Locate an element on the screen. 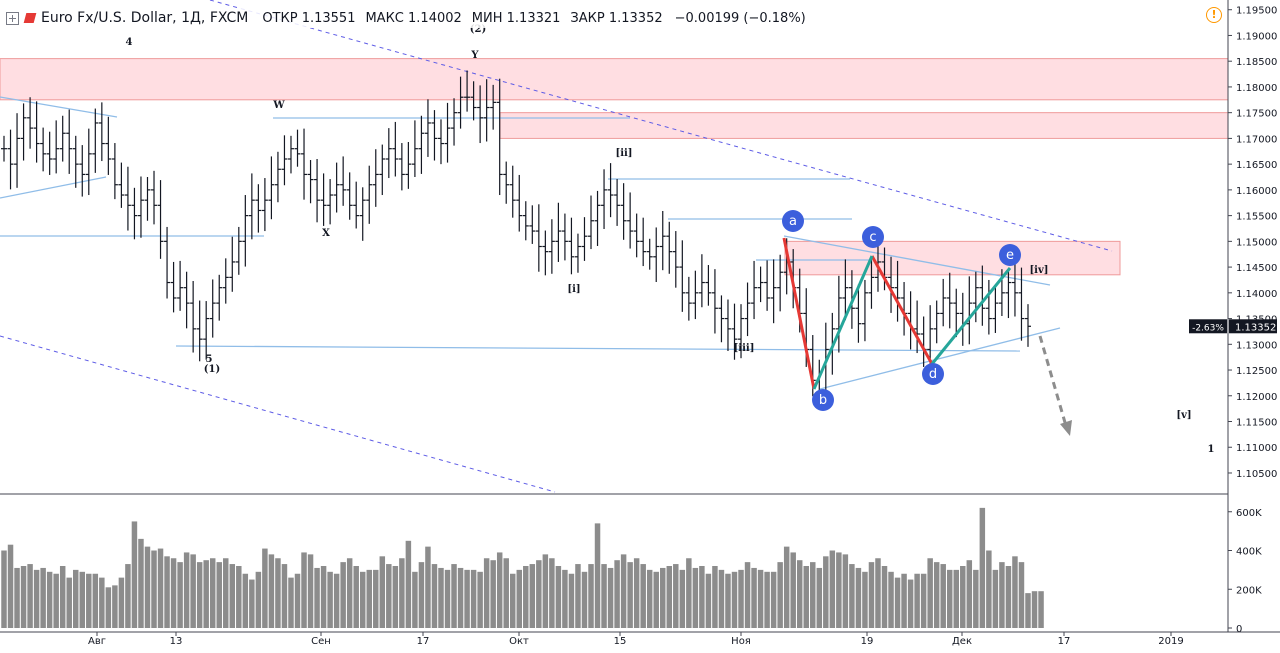 This screenshot has width=1280, height=653. current-price-badge is located at coordinates (1253, 326).